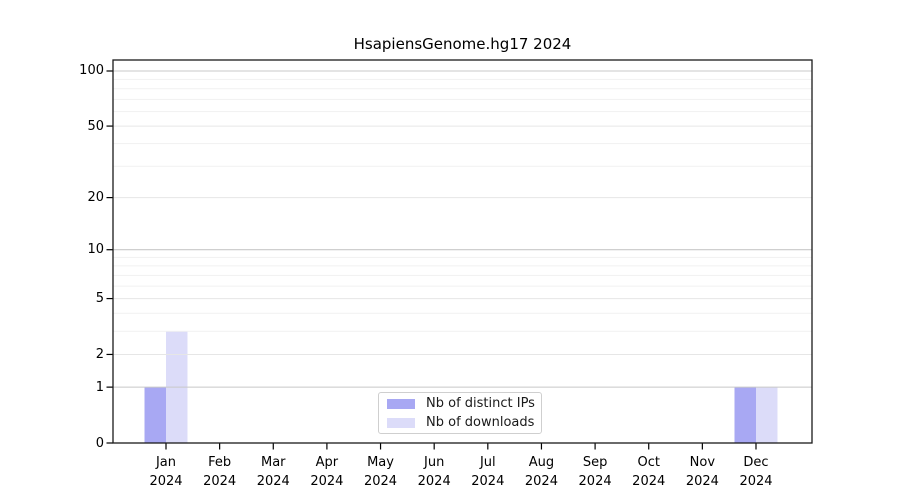  What do you see at coordinates (95, 250) in the screenshot?
I see `y-tick-label-10: 10` at bounding box center [95, 250].